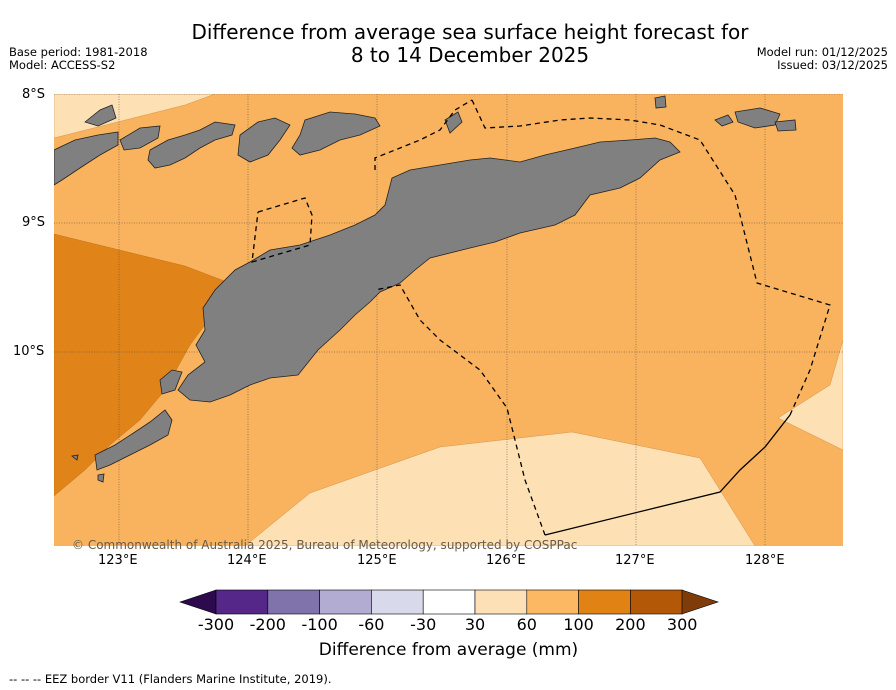 The image size is (896, 690). I want to click on eez-border-south, so click(460, 410).